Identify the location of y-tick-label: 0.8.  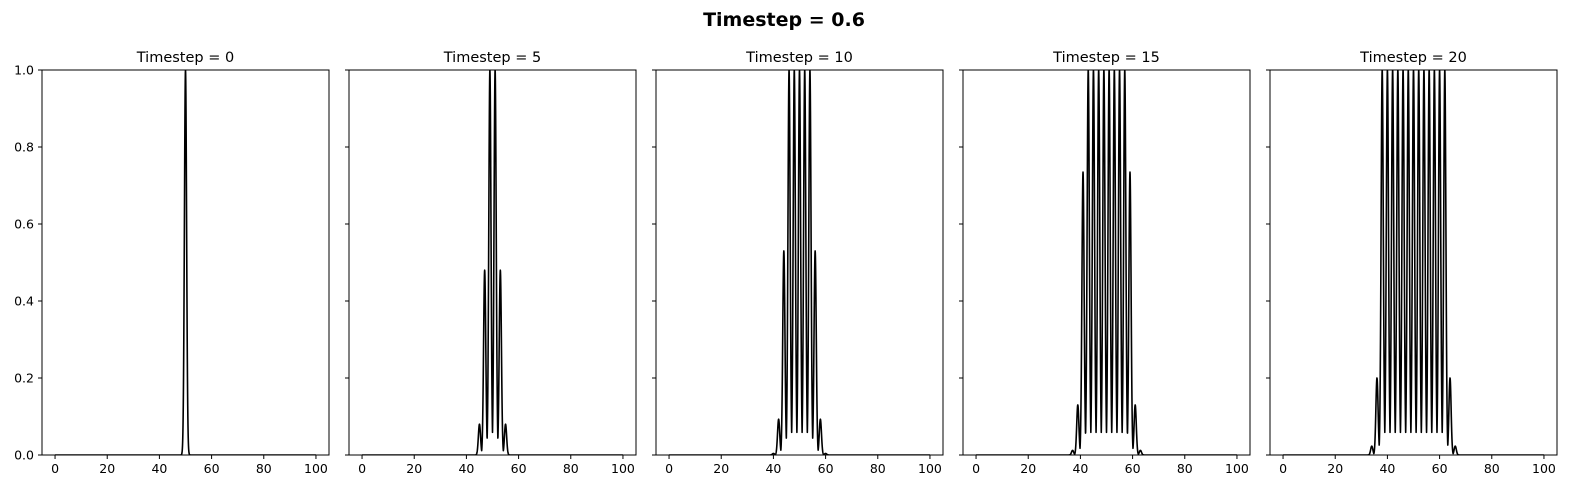
(24, 147).